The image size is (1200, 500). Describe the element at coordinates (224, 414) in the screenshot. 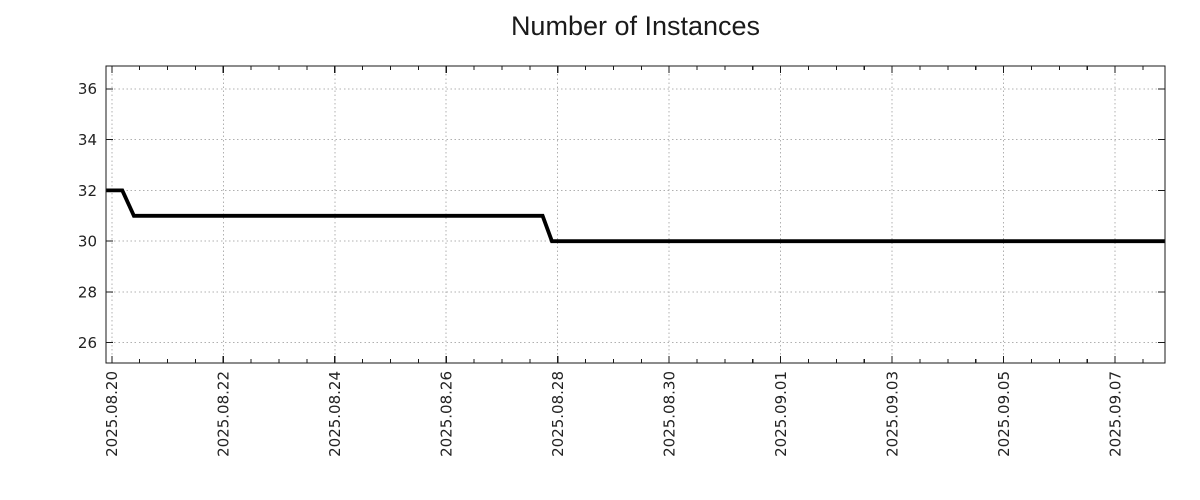

I see `x-tick-label: 2025.08.22` at that location.